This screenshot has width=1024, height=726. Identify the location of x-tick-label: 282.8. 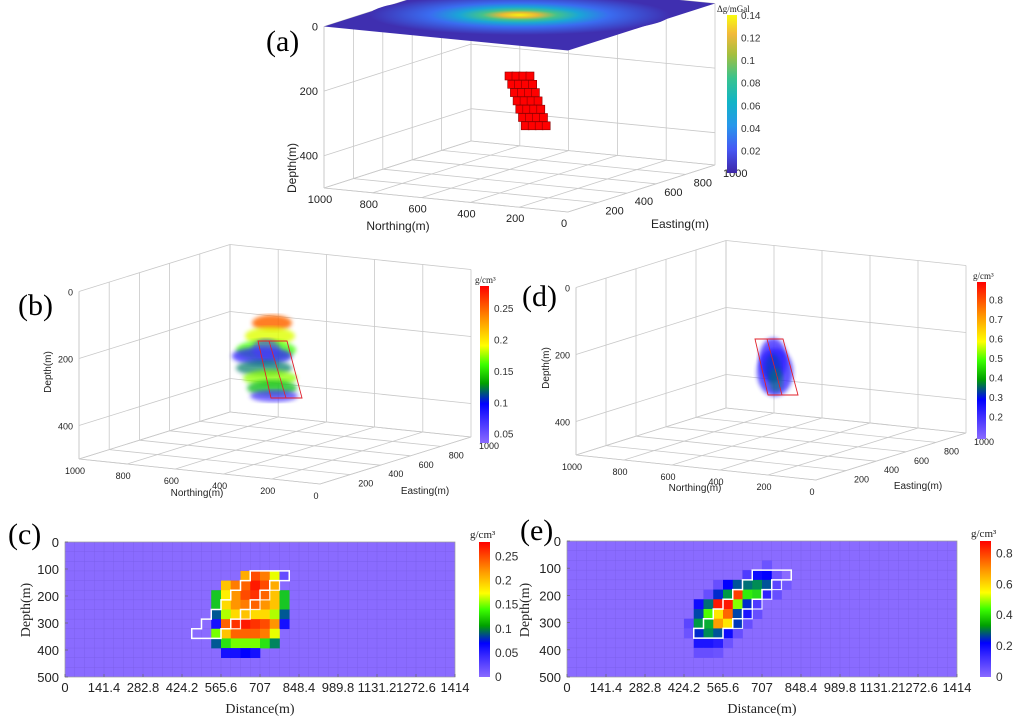
(645, 687).